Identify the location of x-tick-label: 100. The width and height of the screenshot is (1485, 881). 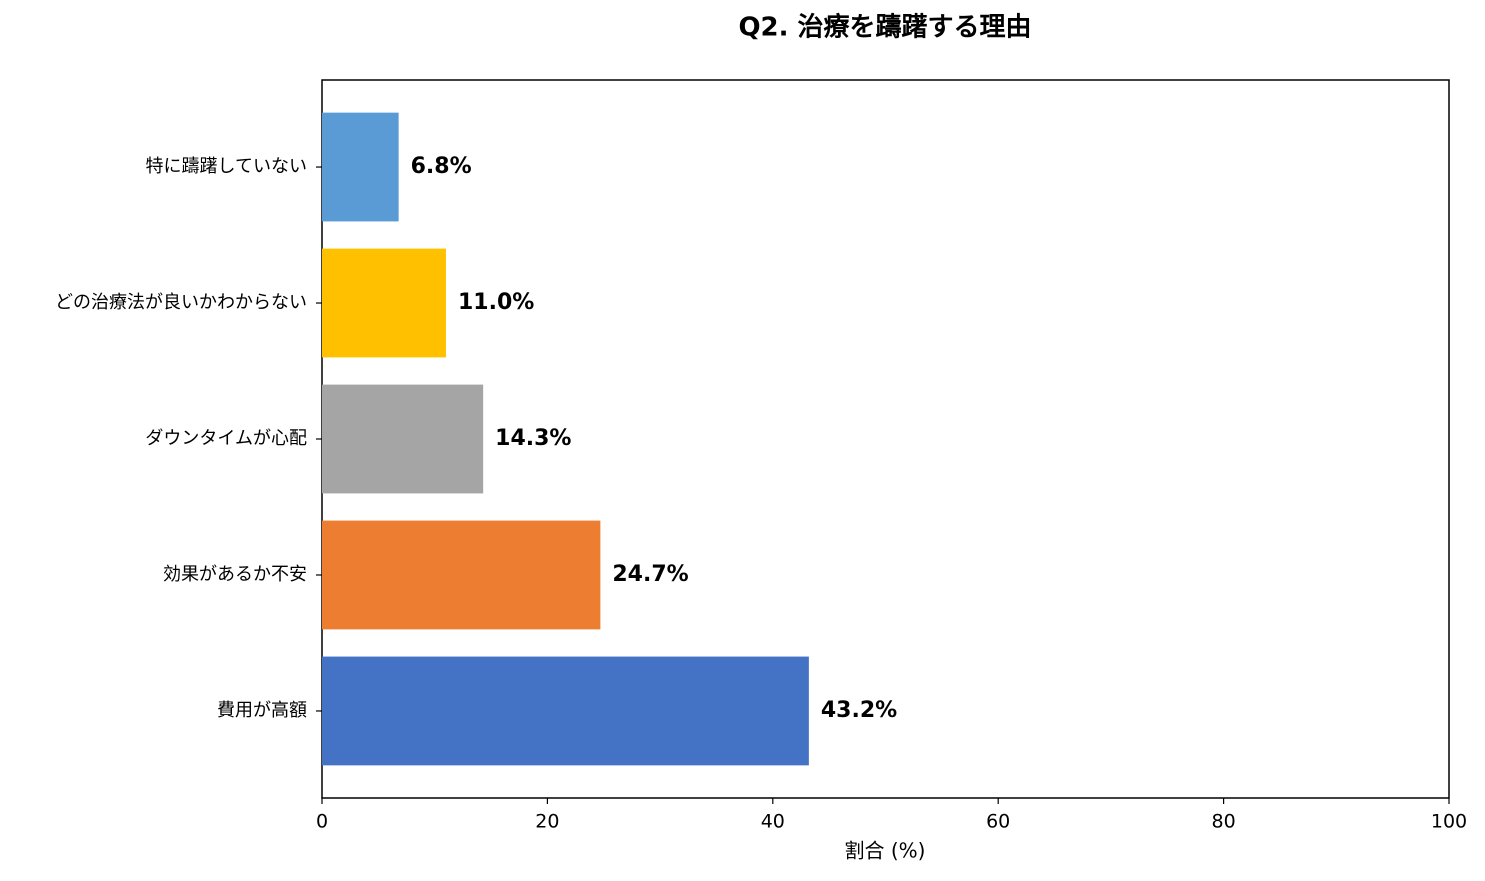
(1449, 822).